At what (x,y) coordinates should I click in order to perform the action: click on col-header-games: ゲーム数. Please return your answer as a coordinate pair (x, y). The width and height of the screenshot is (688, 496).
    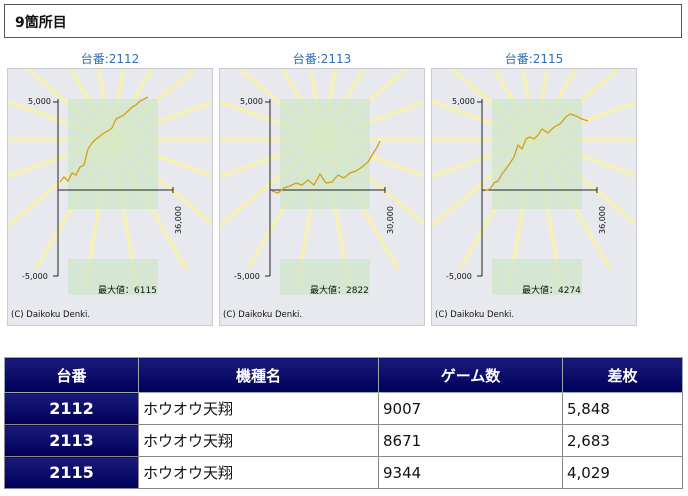
    Looking at the image, I should click on (470, 375).